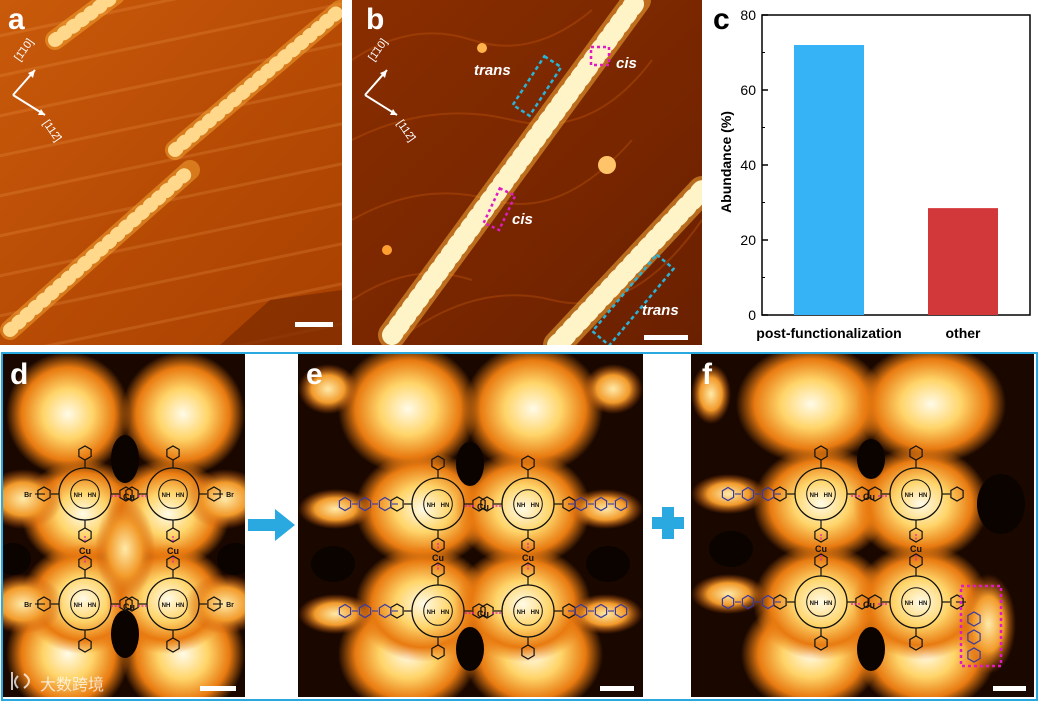  I want to click on bar-post-functionalization, so click(829, 180).